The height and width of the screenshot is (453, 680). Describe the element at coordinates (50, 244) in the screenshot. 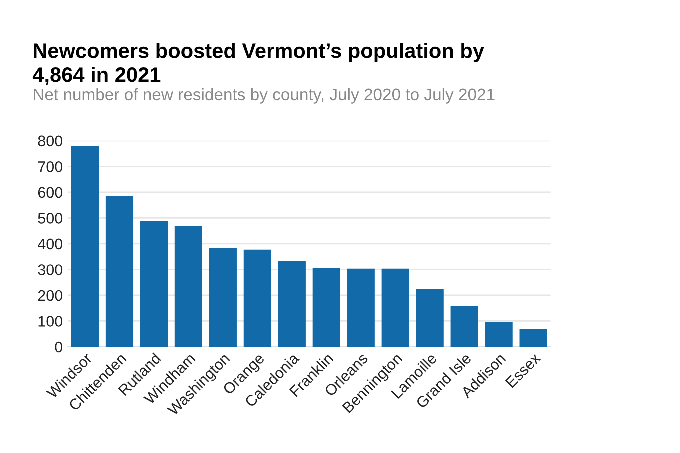

I see `y-tick-label: 400` at that location.